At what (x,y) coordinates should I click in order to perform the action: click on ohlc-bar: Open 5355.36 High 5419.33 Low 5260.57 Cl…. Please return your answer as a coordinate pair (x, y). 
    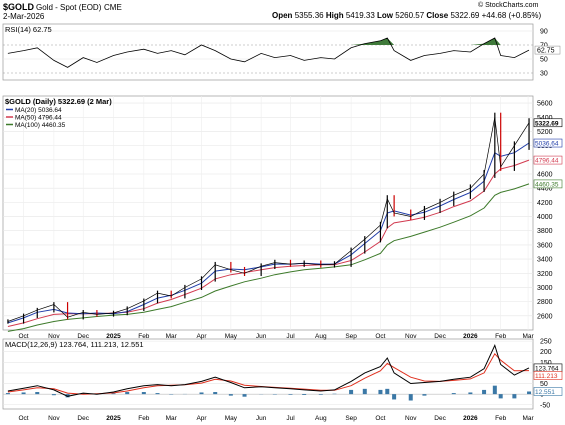
    Looking at the image, I should click on (406, 15).